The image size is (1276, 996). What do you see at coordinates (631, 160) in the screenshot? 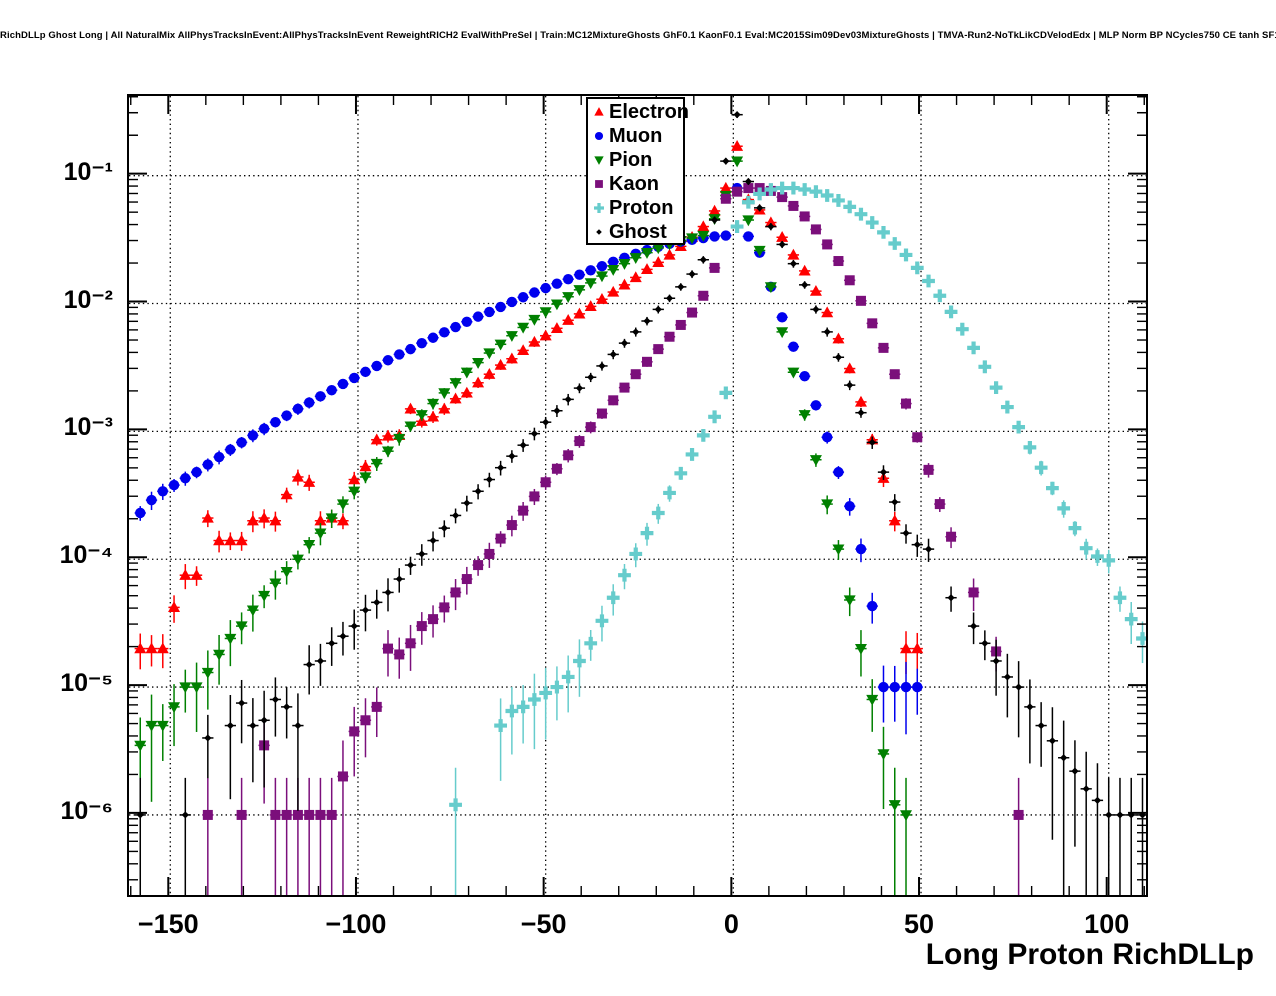
I see `legend-label: Pion` at bounding box center [631, 160].